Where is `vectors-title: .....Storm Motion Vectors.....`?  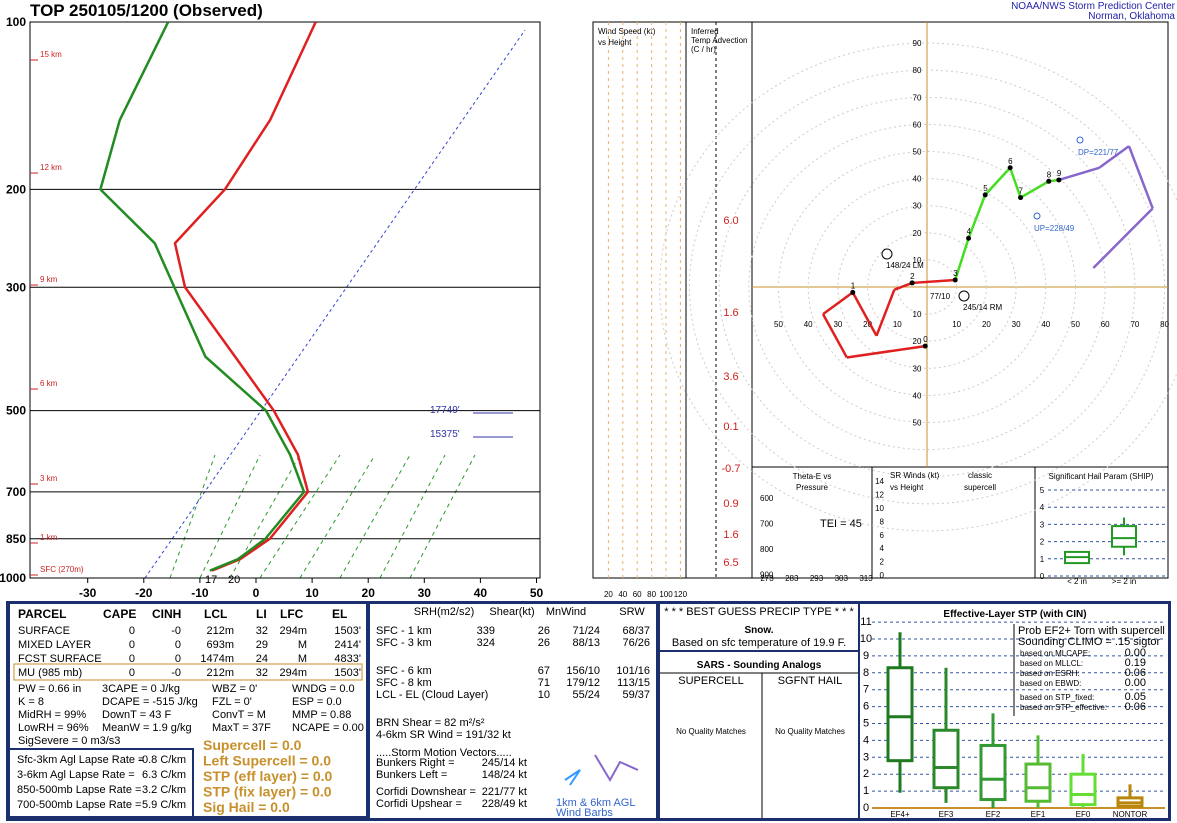 vectors-title: .....Storm Motion Vectors..... is located at coordinates (444, 753).